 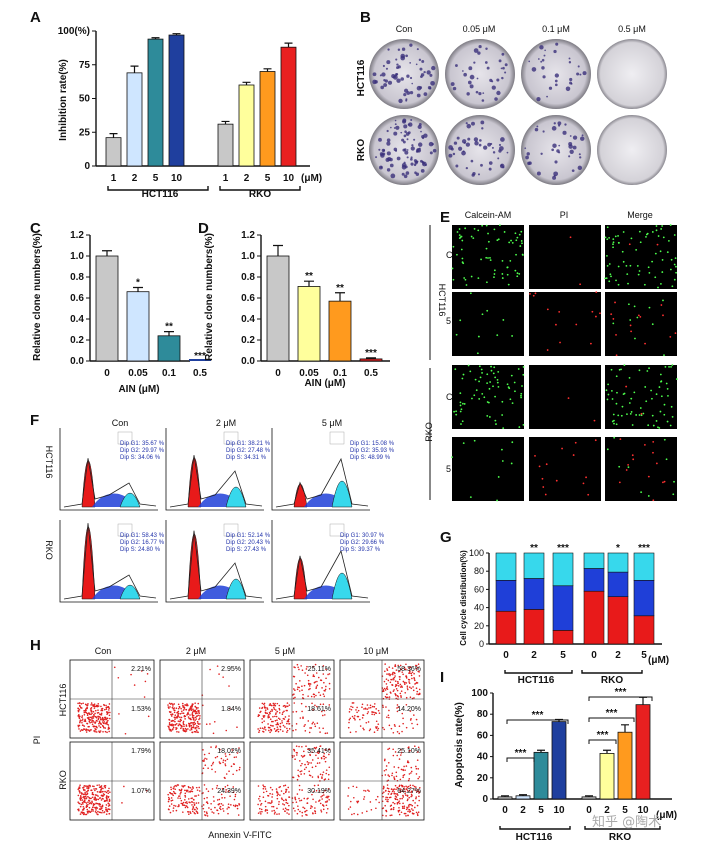 I want to click on fluor-image, so click(x=488, y=469).